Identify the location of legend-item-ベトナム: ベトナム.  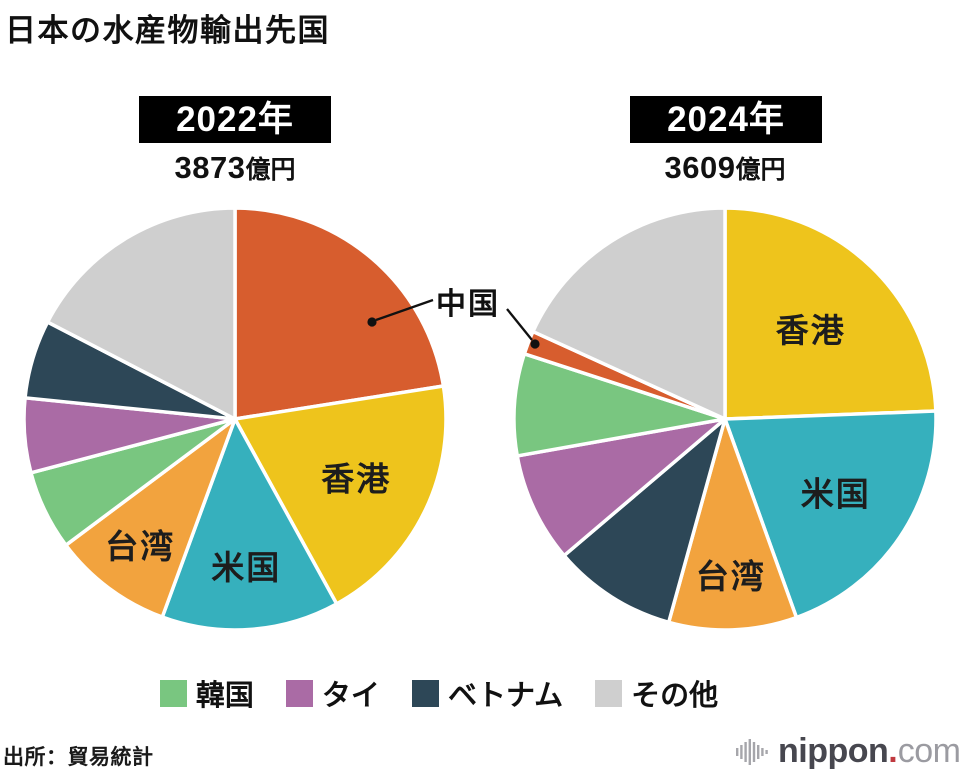
(487, 693).